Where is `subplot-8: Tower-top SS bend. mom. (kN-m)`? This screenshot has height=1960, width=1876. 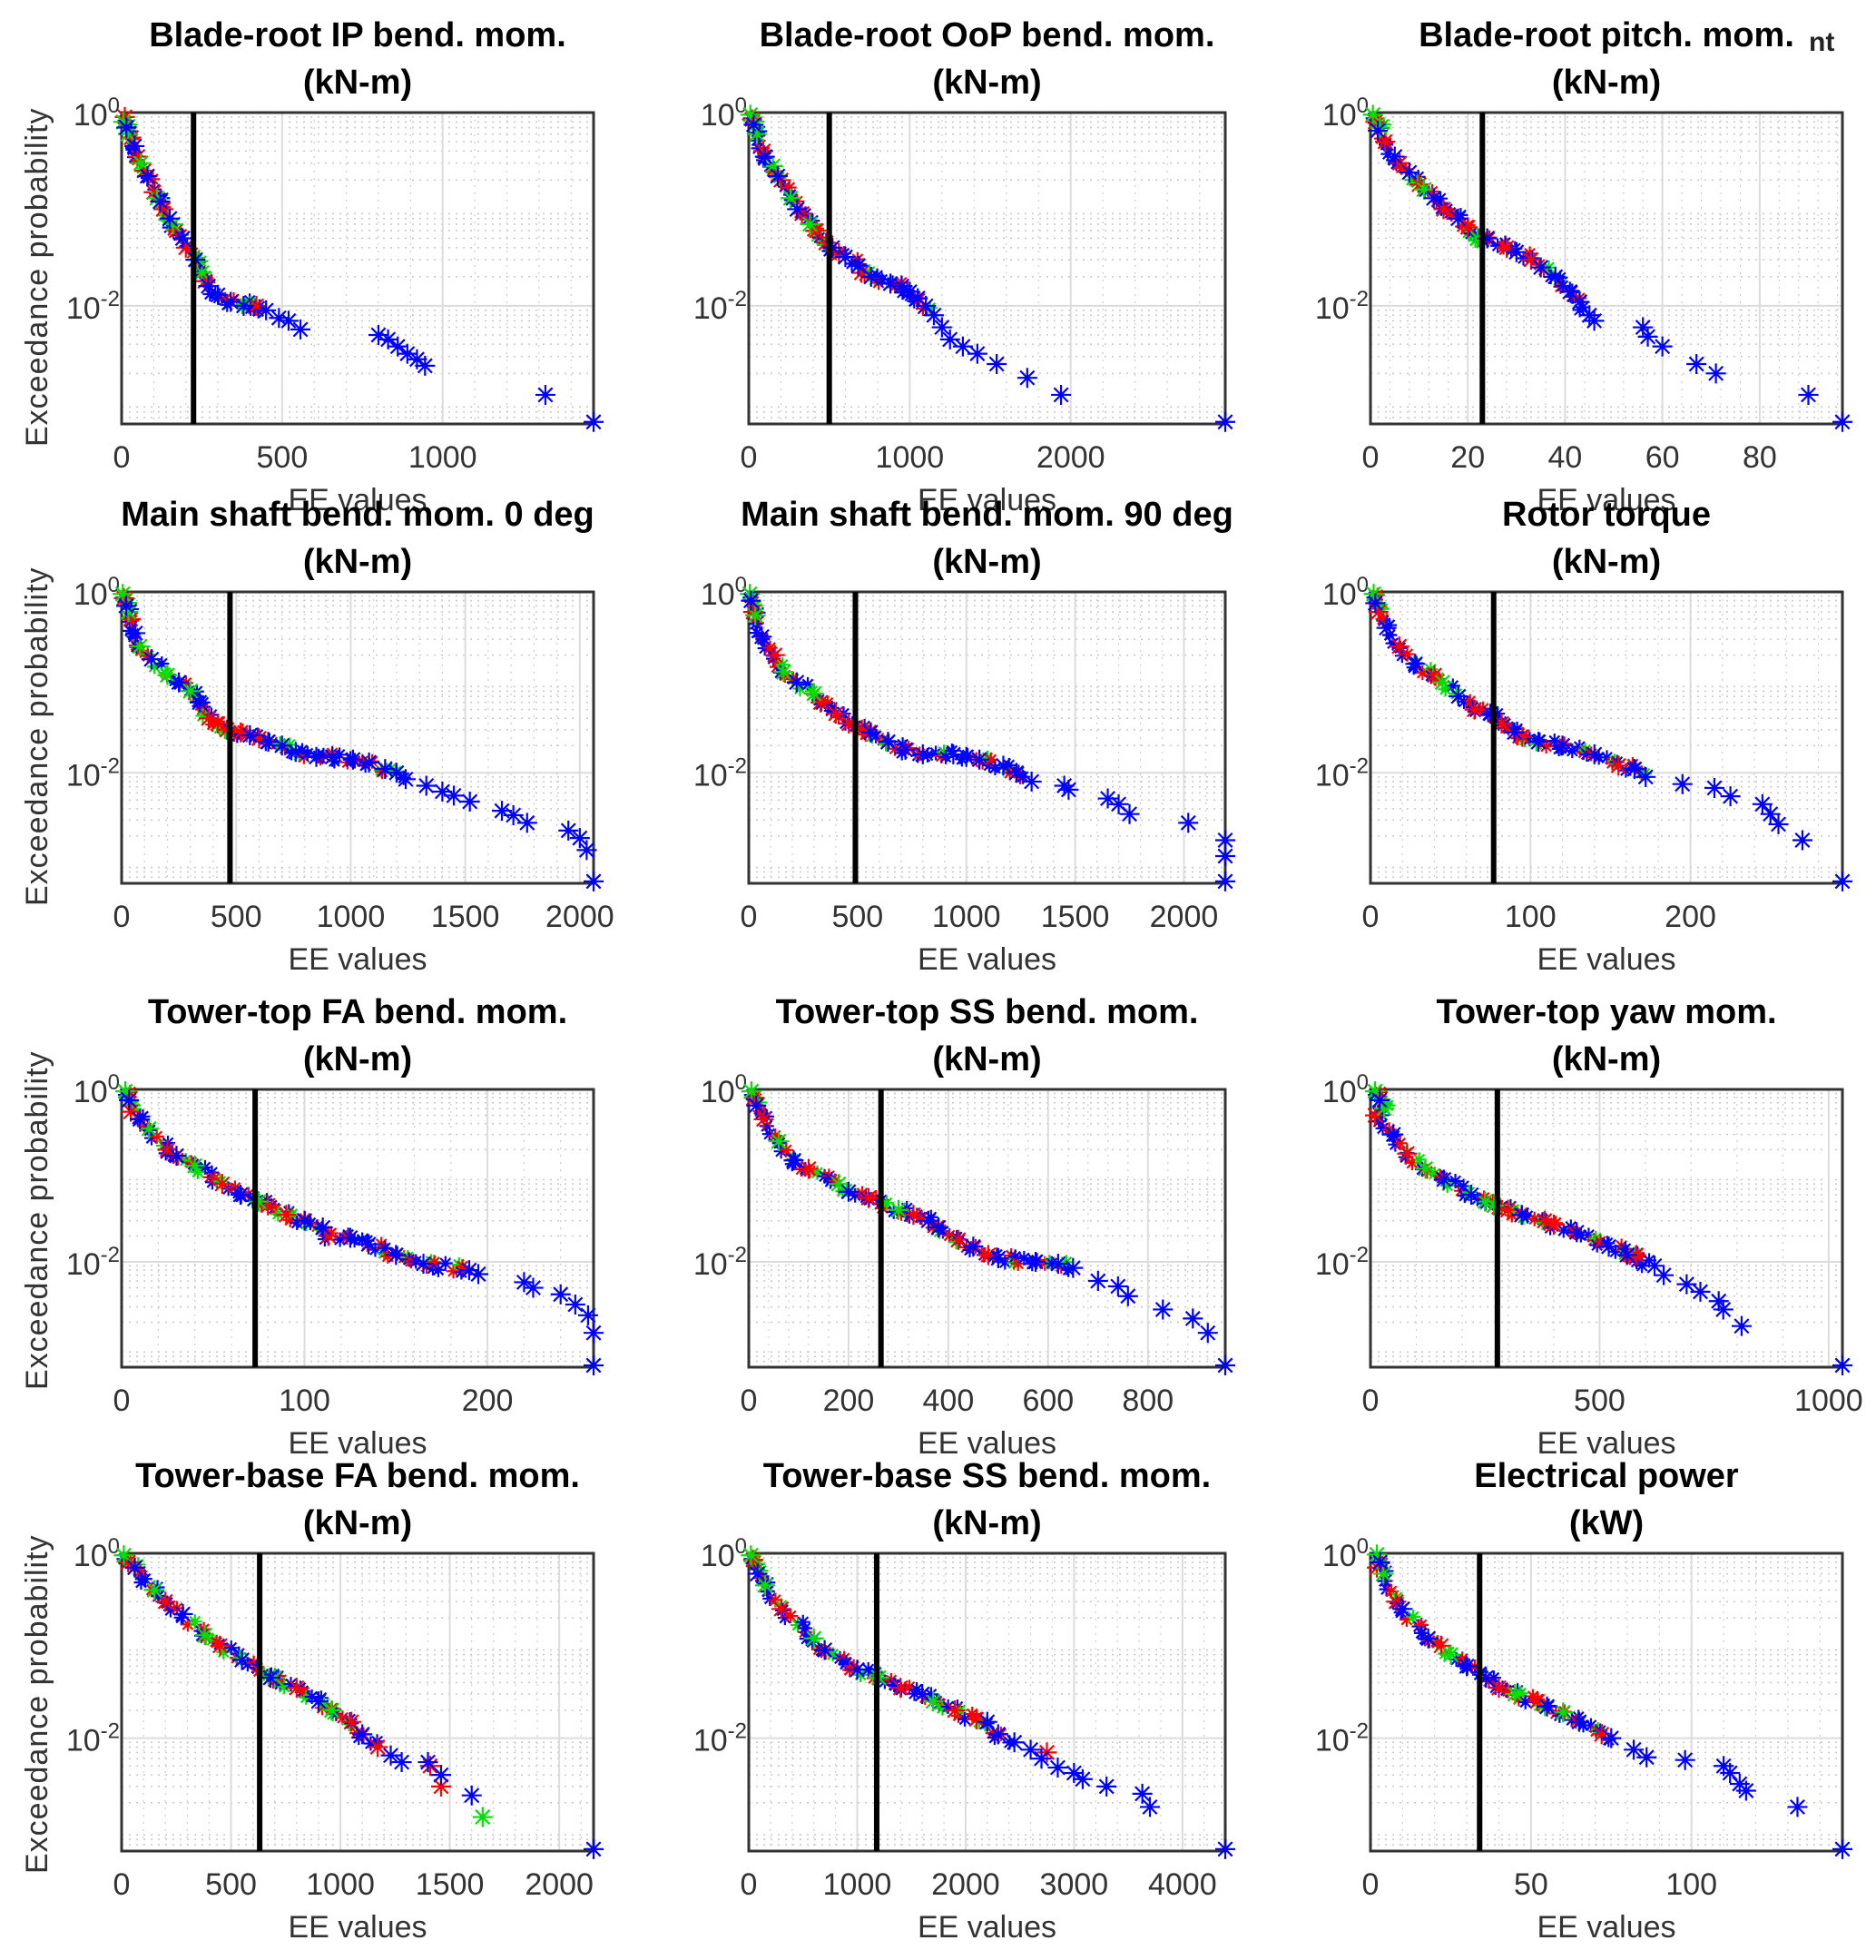 subplot-8: Tower-top SS bend. mom. (kN-m) is located at coordinates (987, 1039).